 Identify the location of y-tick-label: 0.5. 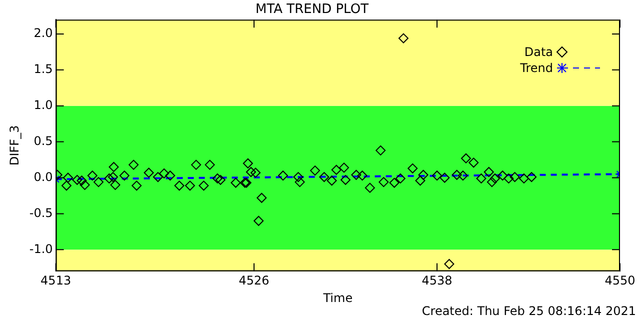
(43, 141).